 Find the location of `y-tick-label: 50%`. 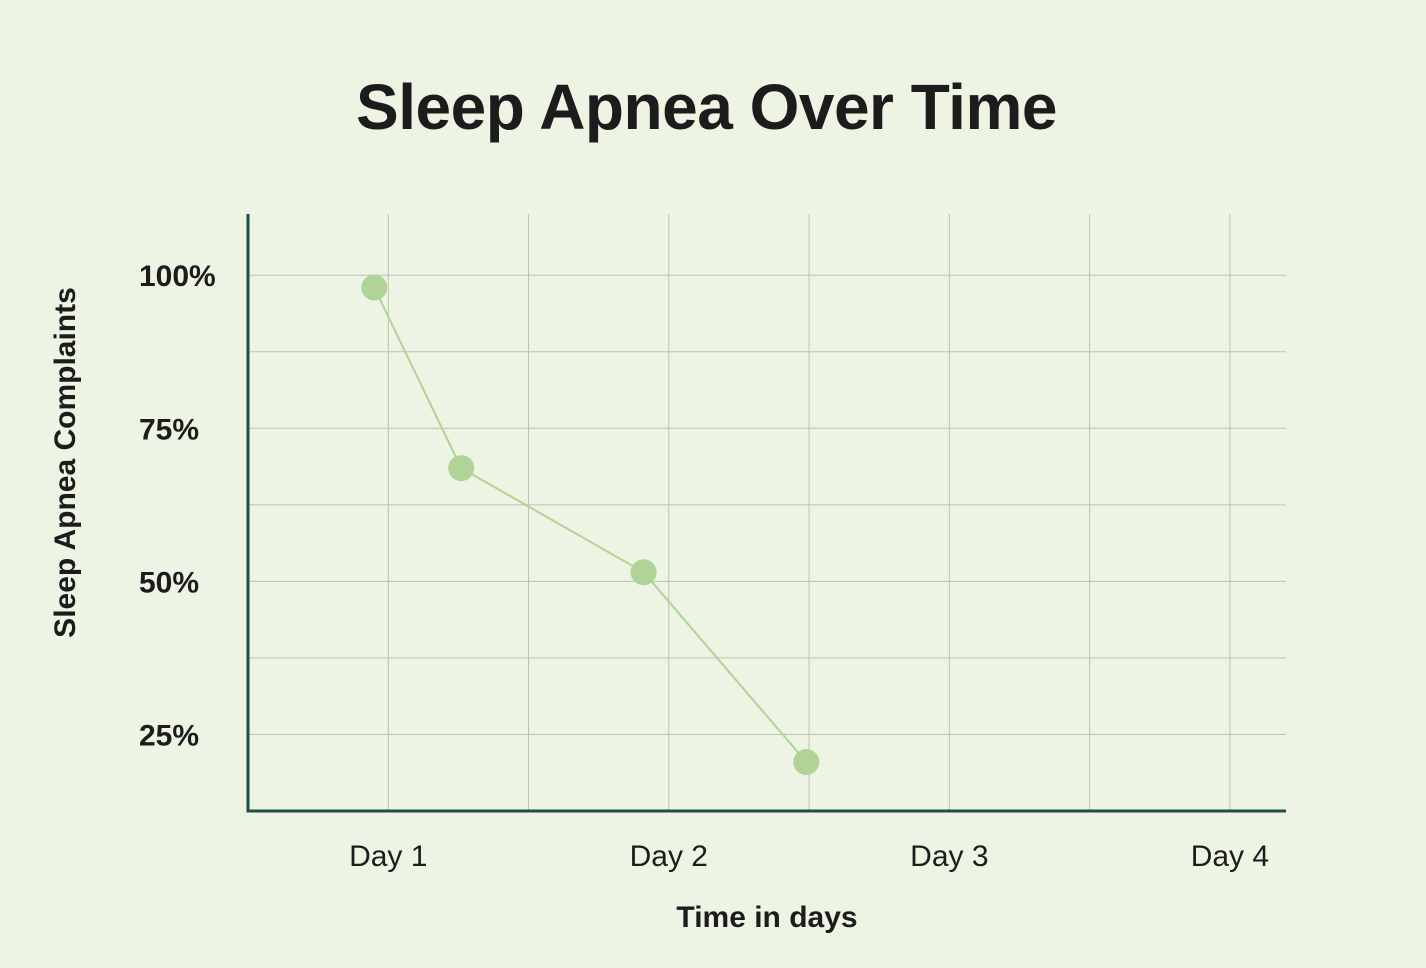

y-tick-label: 50% is located at coordinates (169, 582).